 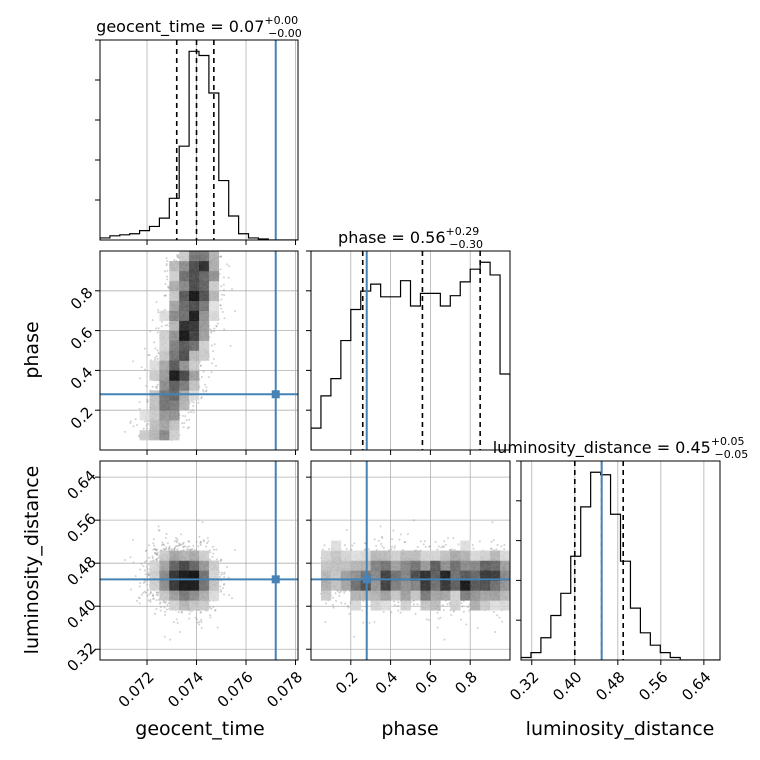 What do you see at coordinates (275, 394) in the screenshot?
I see `truth-marker` at bounding box center [275, 394].